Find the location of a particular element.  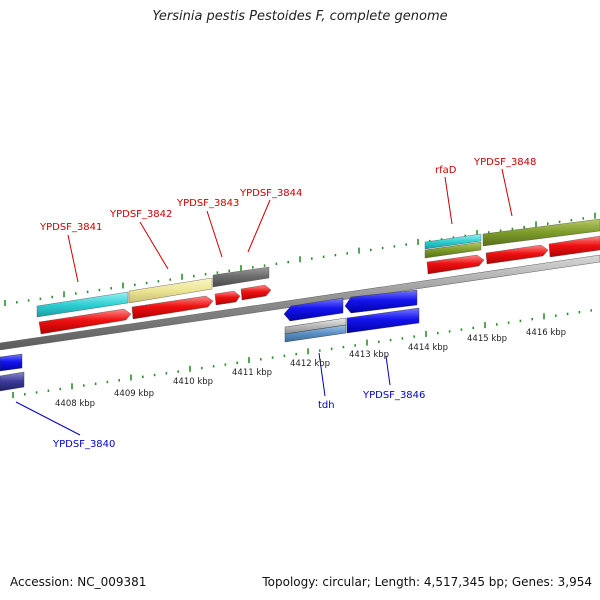

leader-tdh is located at coordinates (322, 374).